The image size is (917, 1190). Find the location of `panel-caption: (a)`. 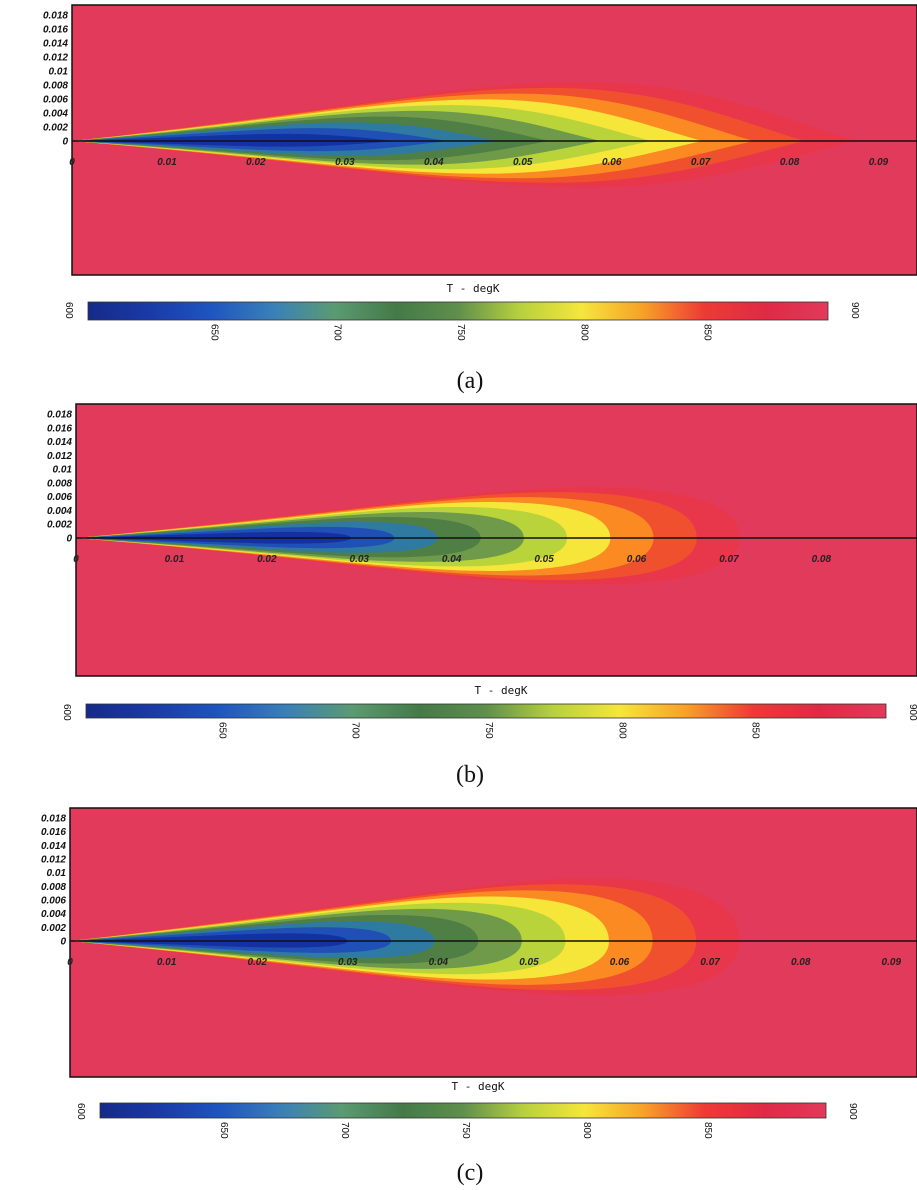

panel-caption: (a) is located at coordinates (470, 381).